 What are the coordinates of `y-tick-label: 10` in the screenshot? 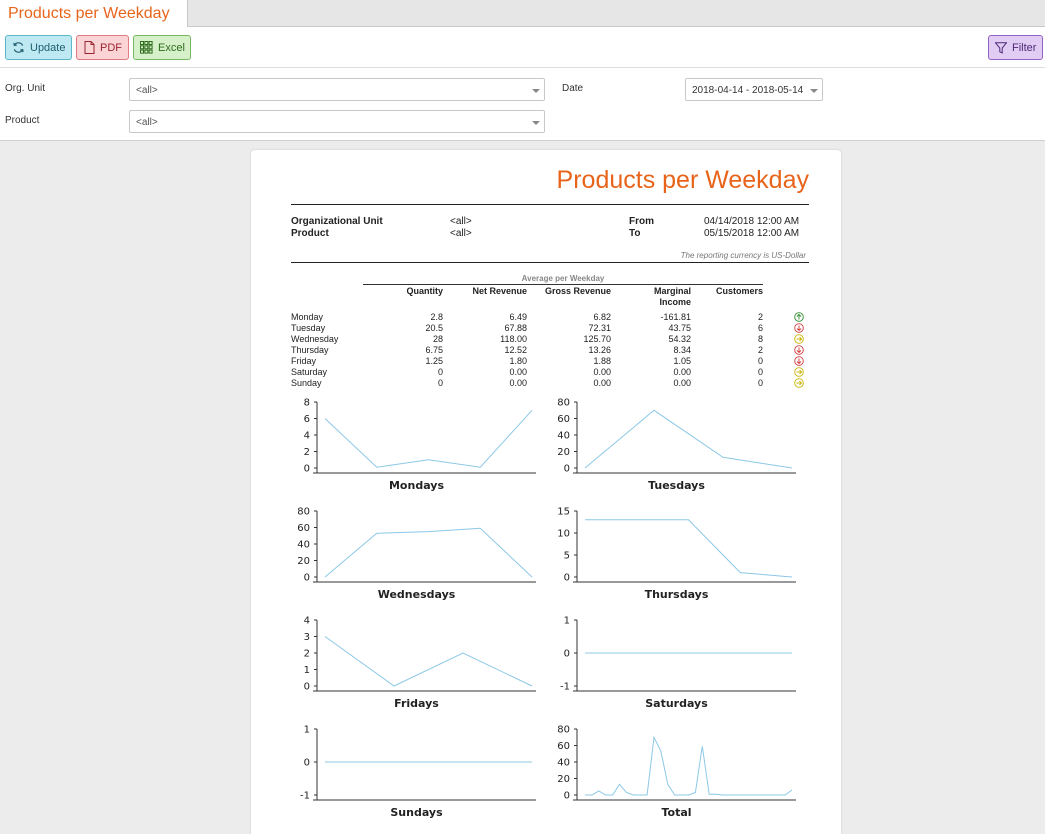 It's located at (563, 534).